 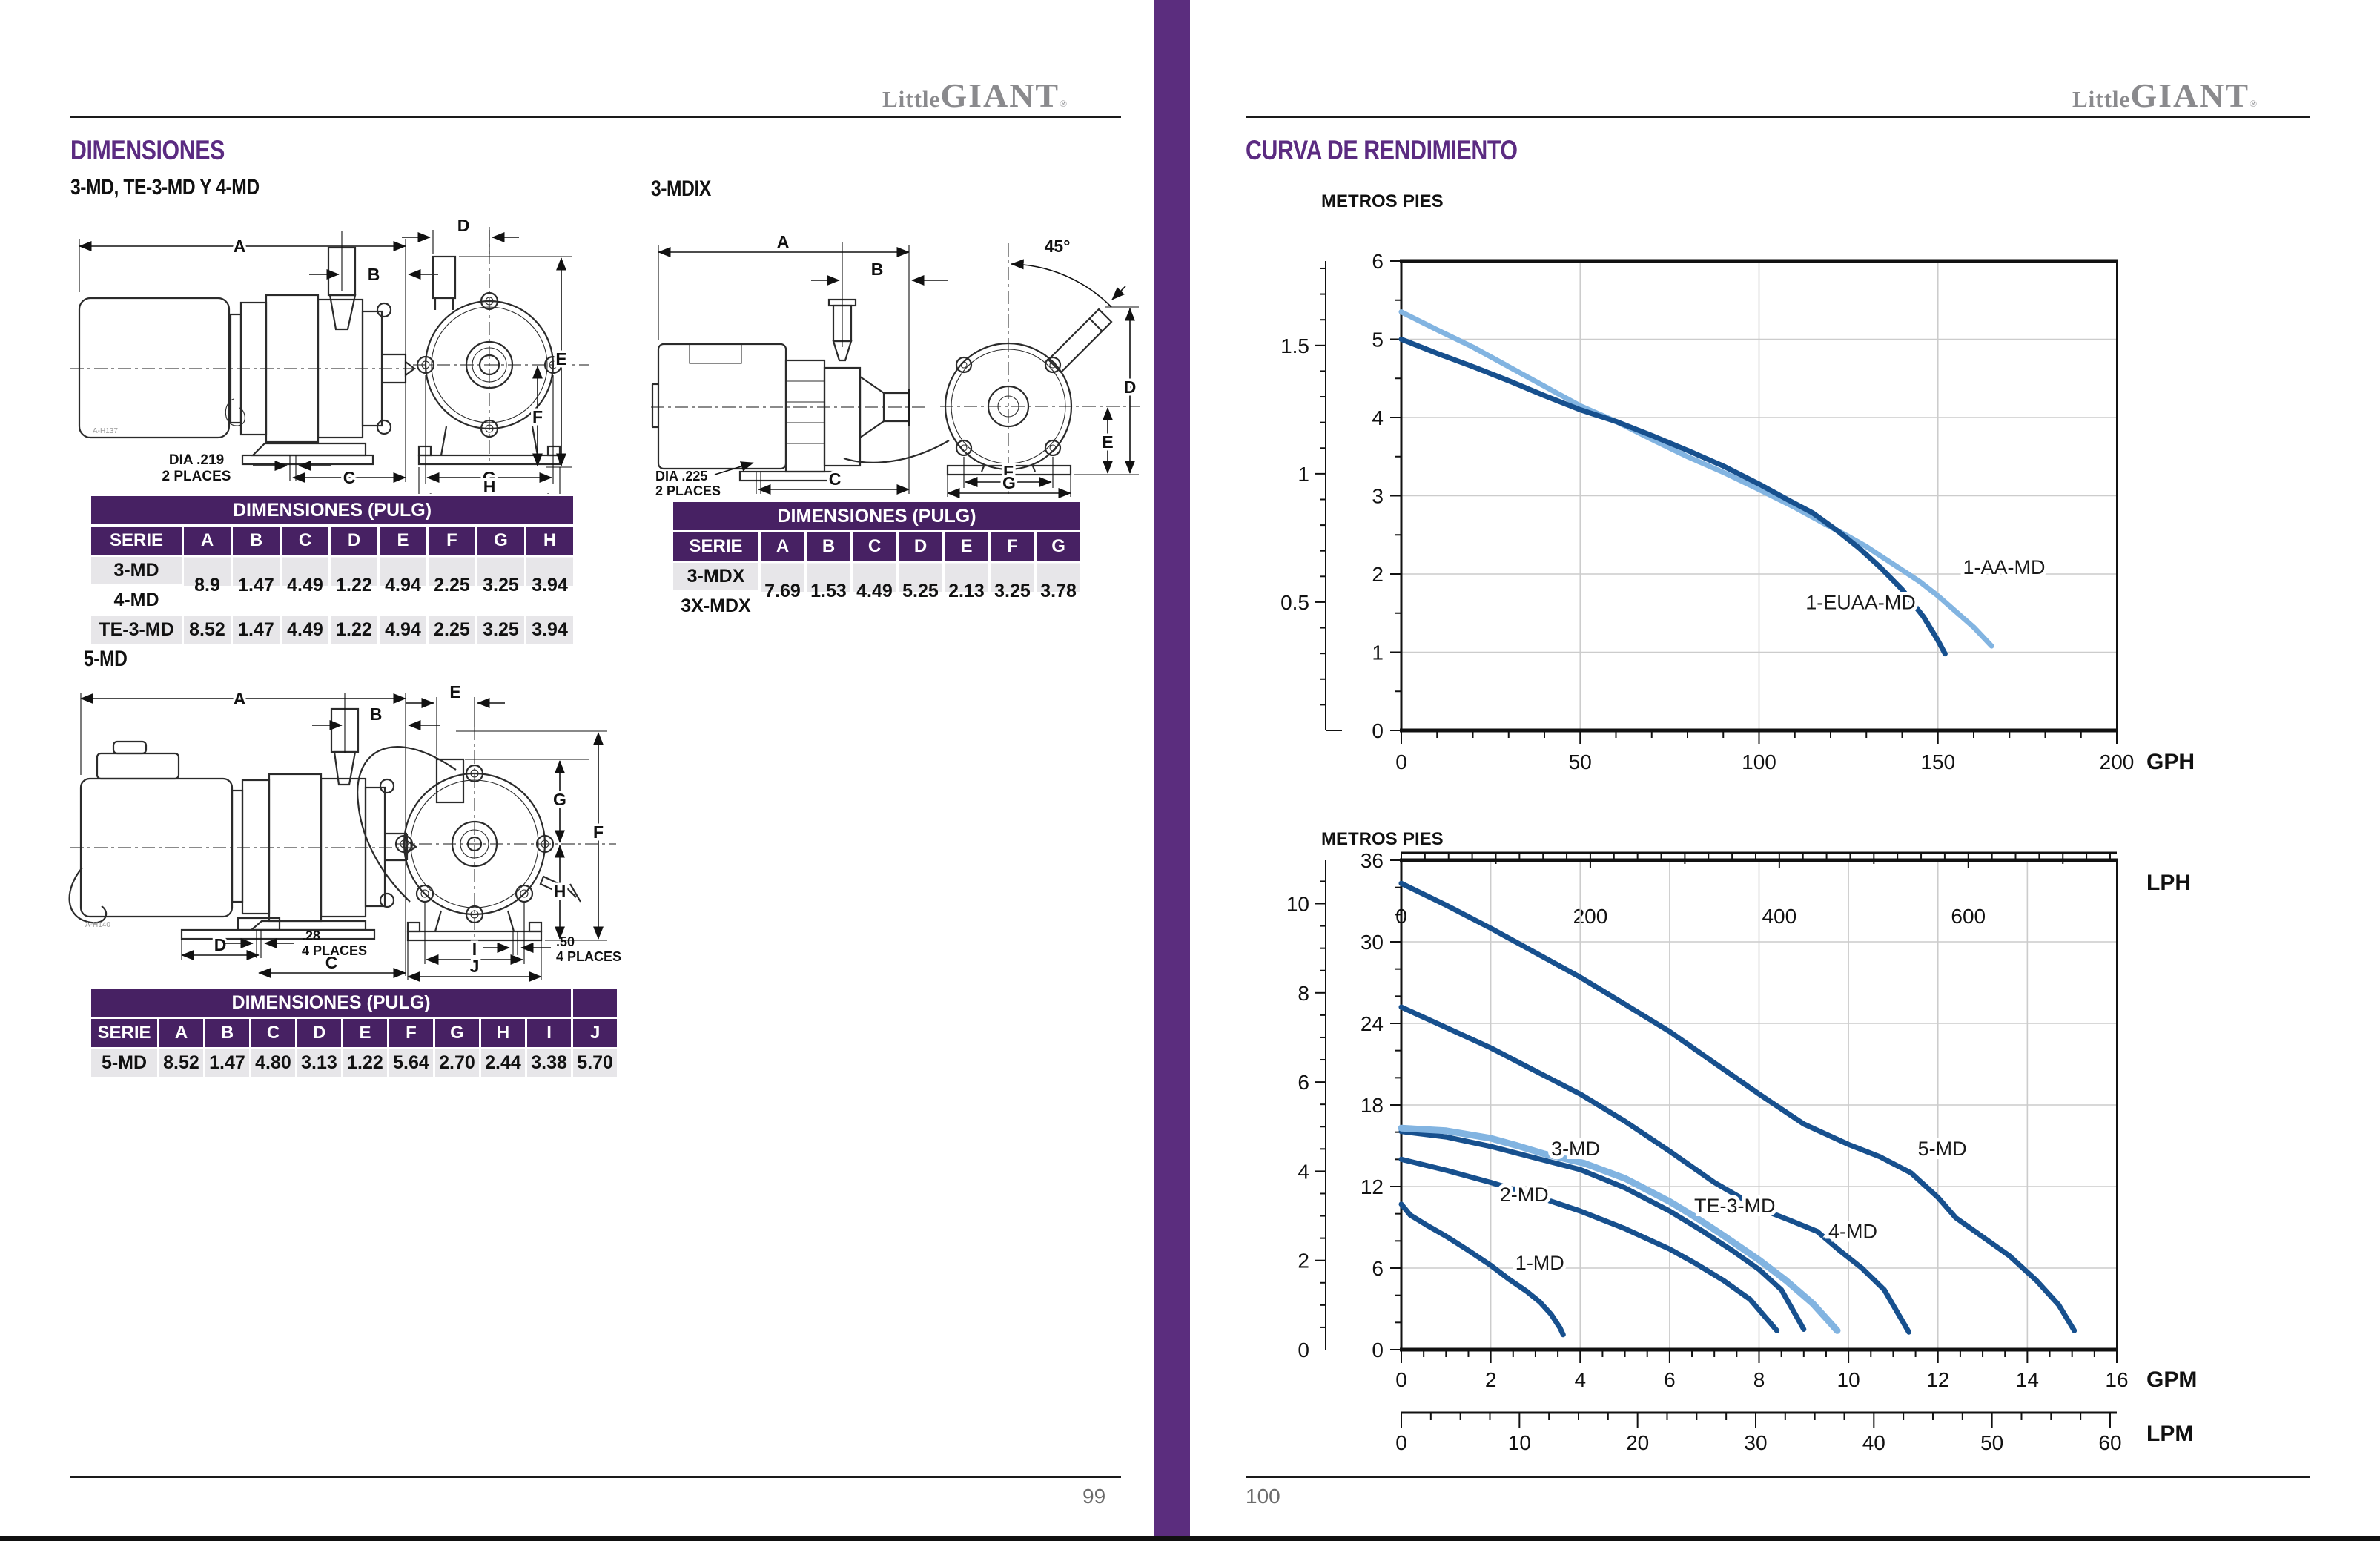 I want to click on motor-body, so click(x=722, y=407).